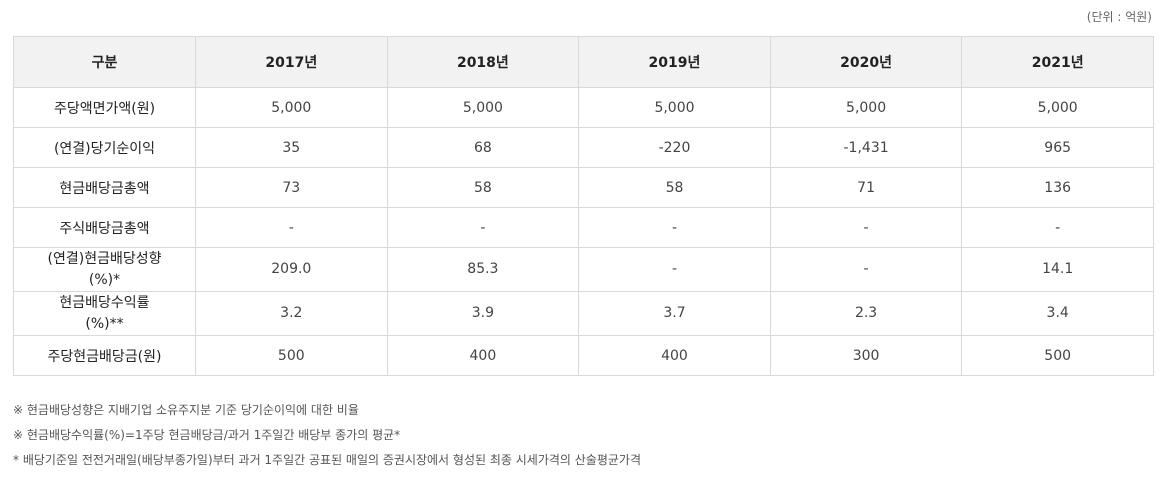  I want to click on table-cell: 300, so click(866, 355).